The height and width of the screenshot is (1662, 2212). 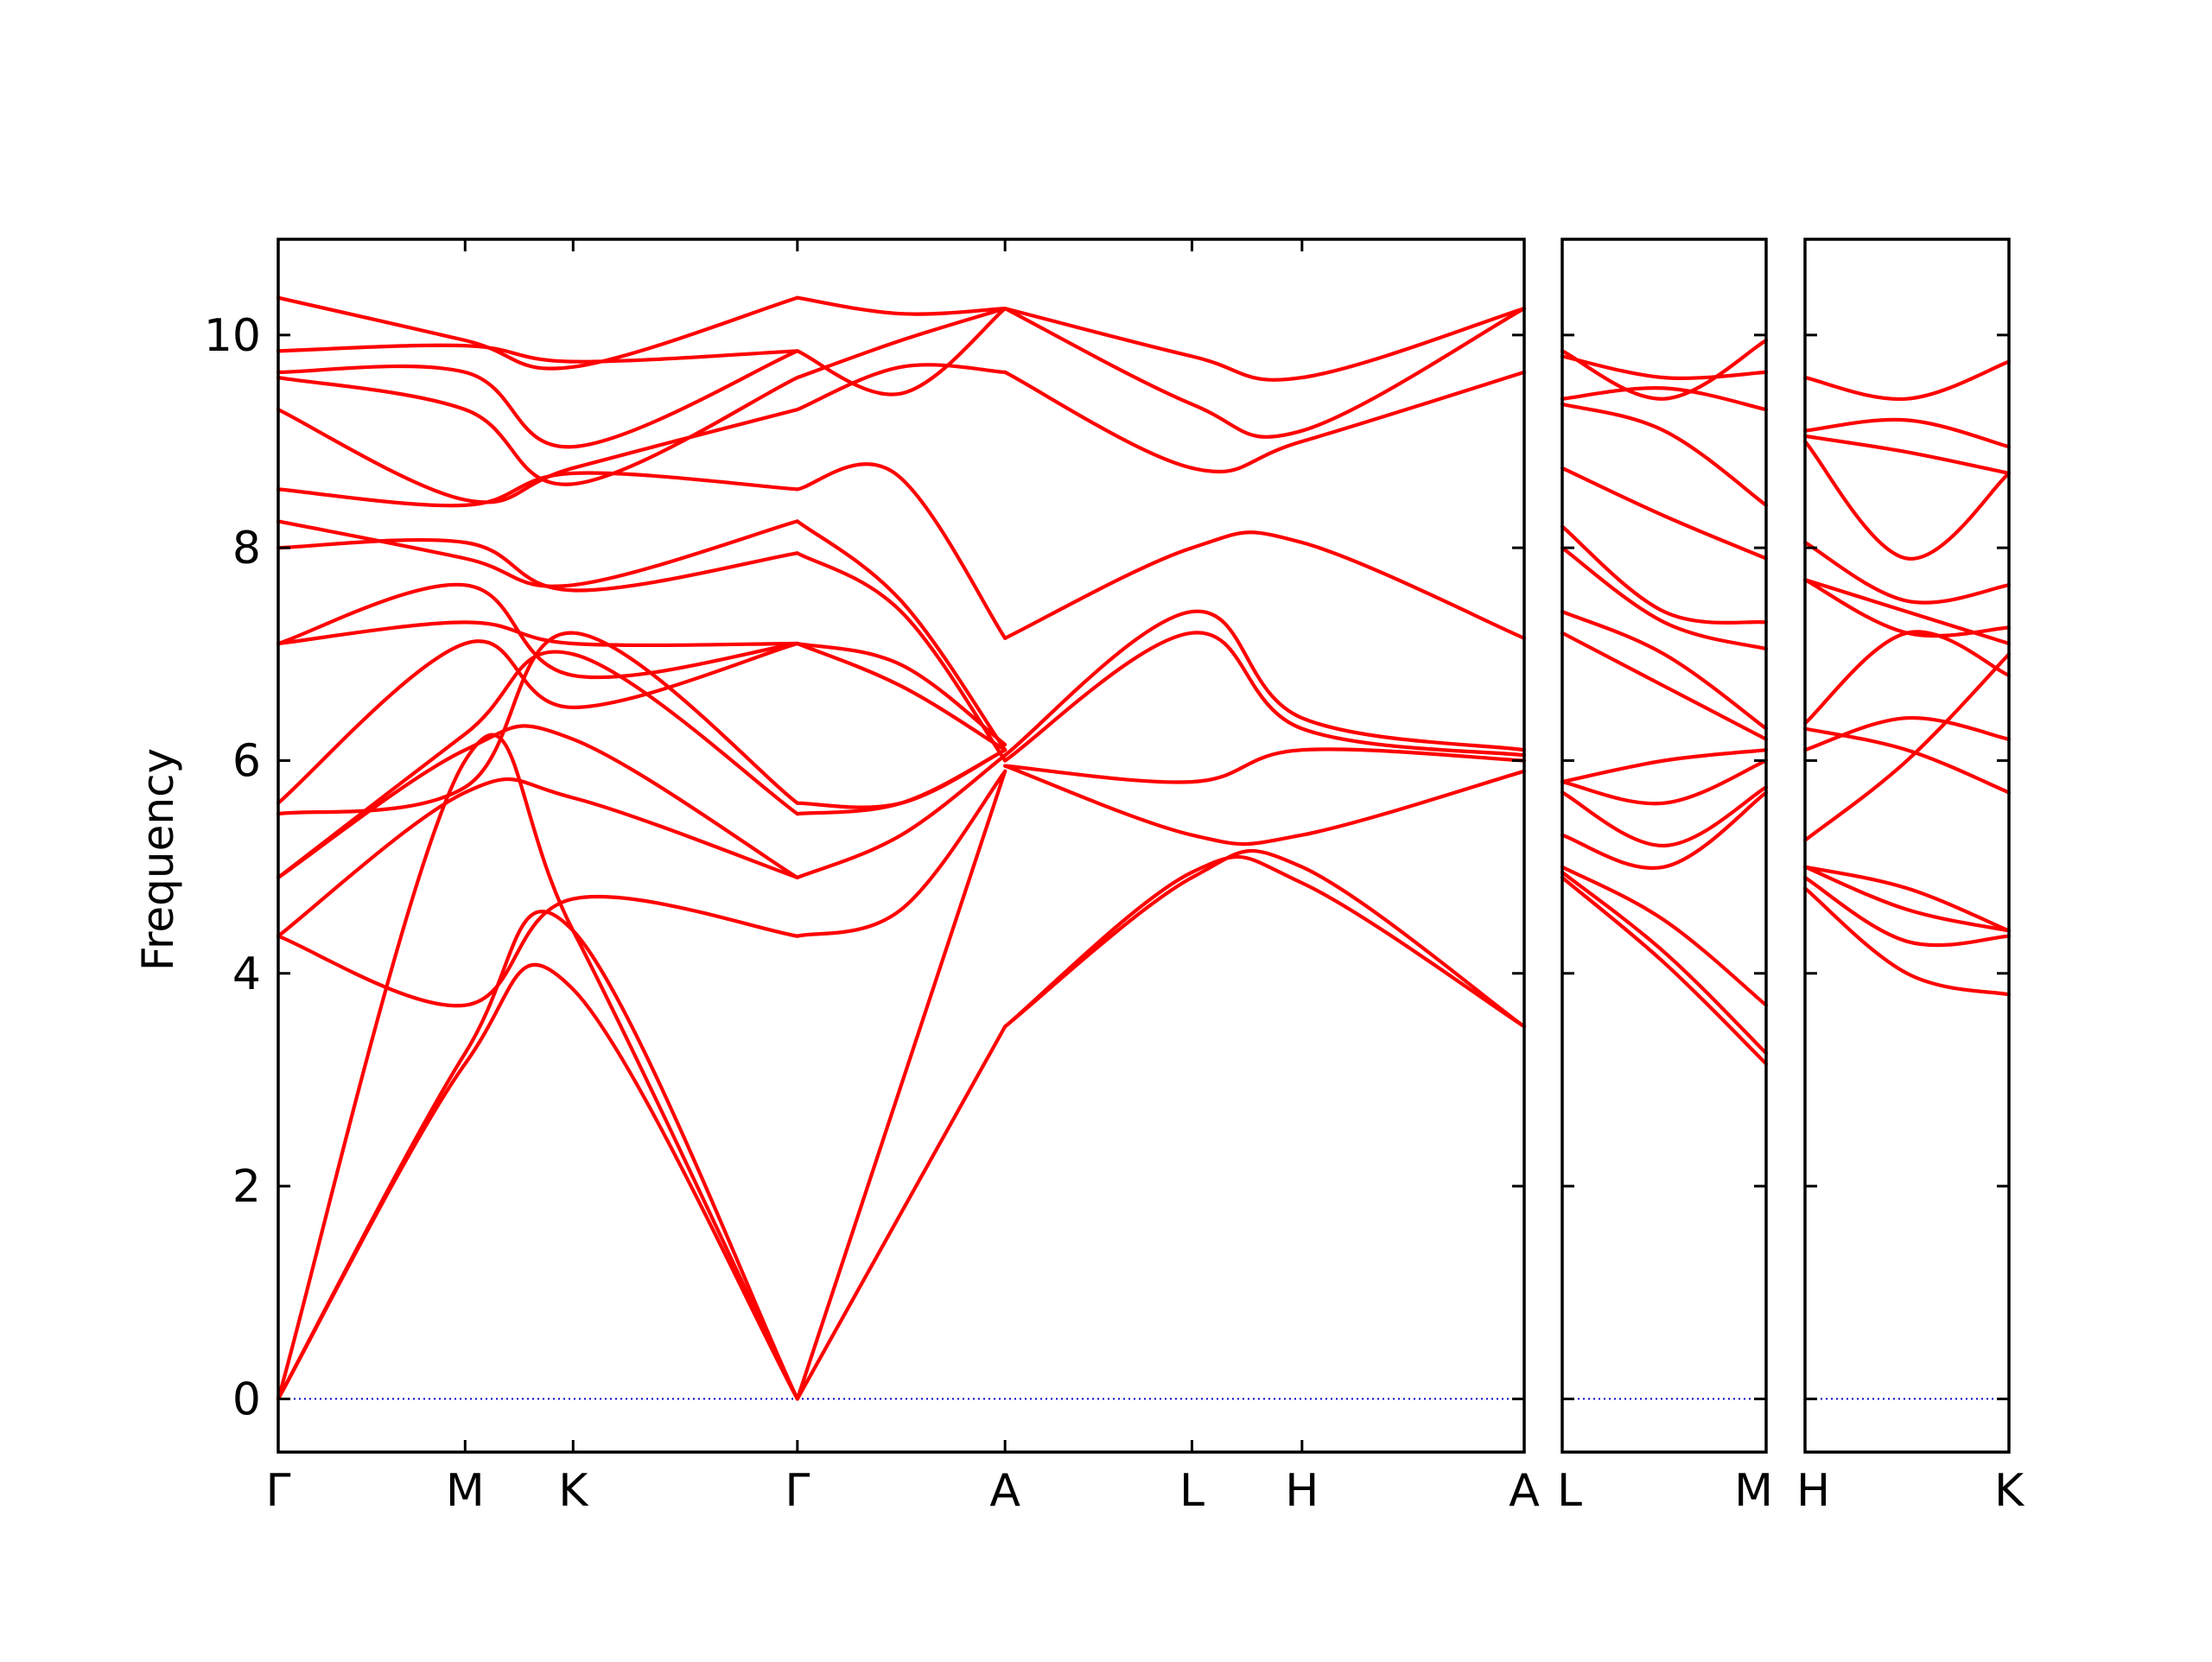 What do you see at coordinates (246, 548) in the screenshot?
I see `y-tick-label: 8` at bounding box center [246, 548].